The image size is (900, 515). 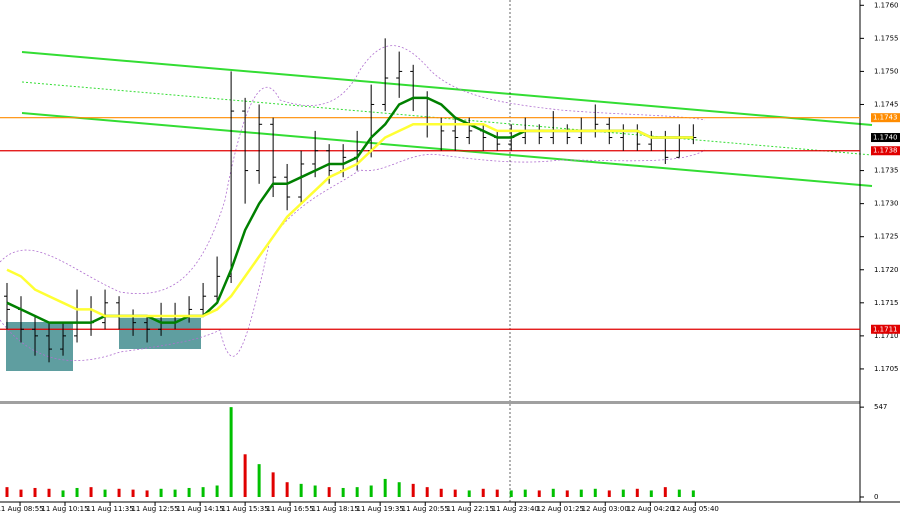 I want to click on x-tick-label: 11 Aug 18:15, so click(x=335, y=509).